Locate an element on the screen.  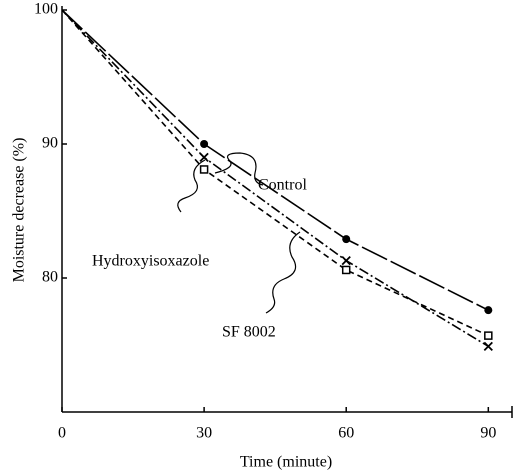
y-tick-label: 80 is located at coordinates (50, 277).